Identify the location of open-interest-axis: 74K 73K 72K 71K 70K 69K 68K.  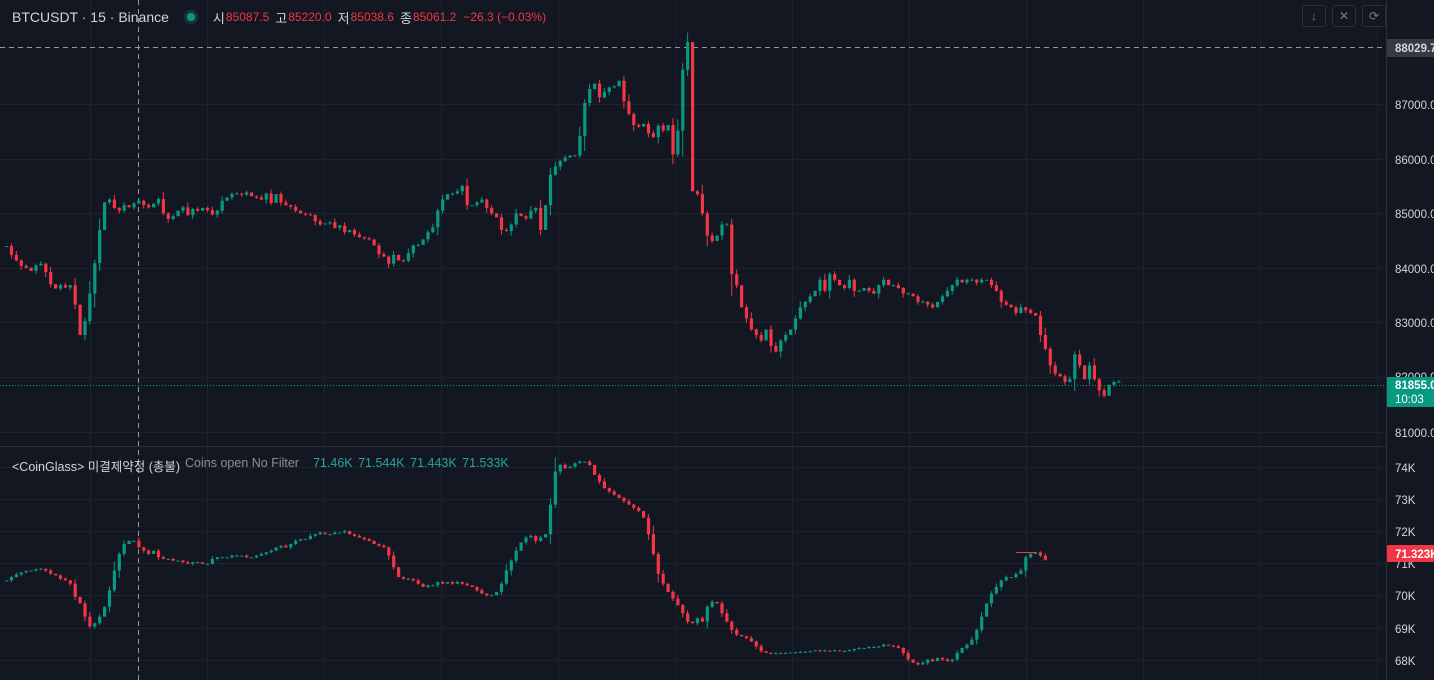
(1405, 565).